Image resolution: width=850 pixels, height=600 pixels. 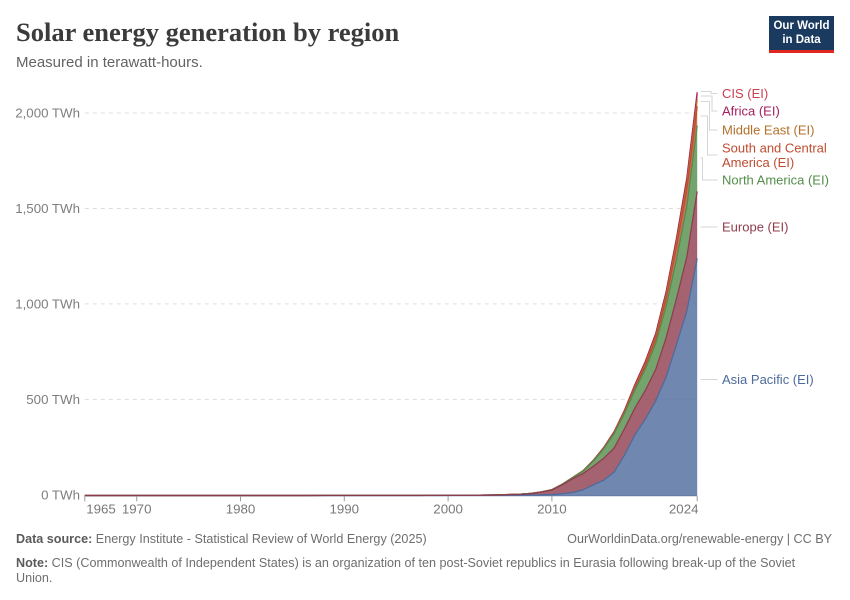 I want to click on svg-text: 1990, so click(x=345, y=509).